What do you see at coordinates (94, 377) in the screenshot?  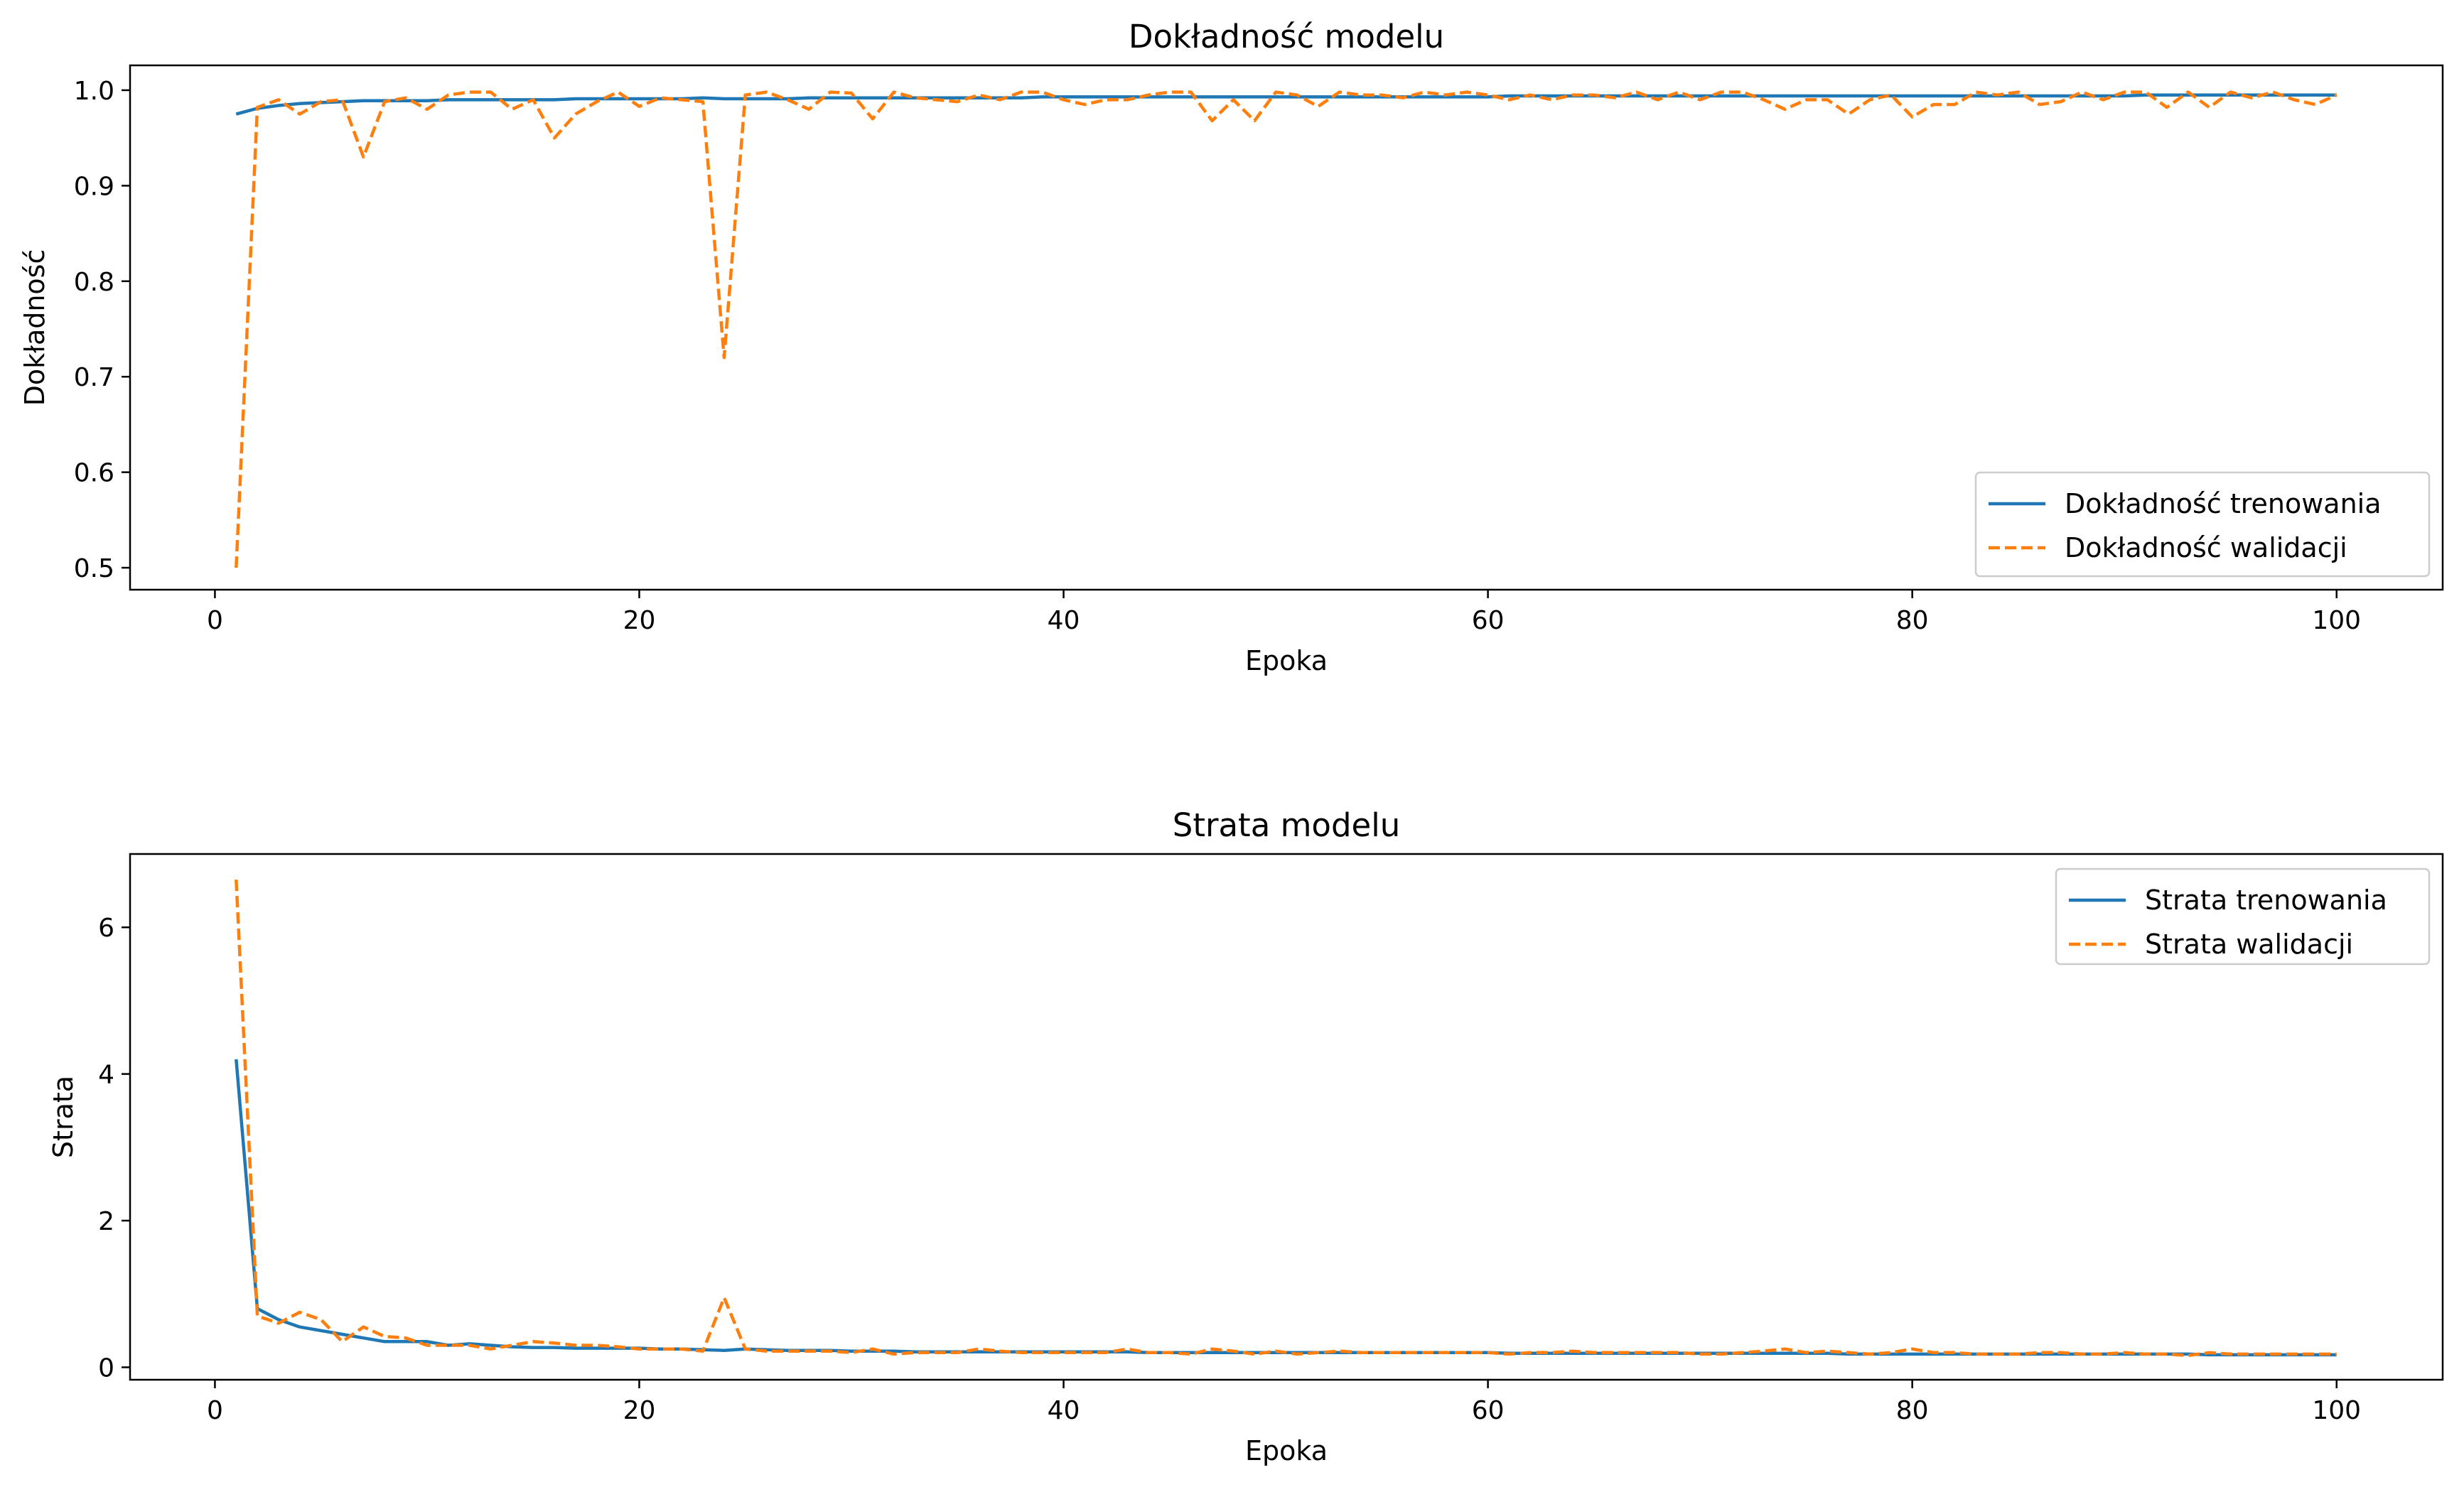 I see `y-tick-label: 0.7` at bounding box center [94, 377].